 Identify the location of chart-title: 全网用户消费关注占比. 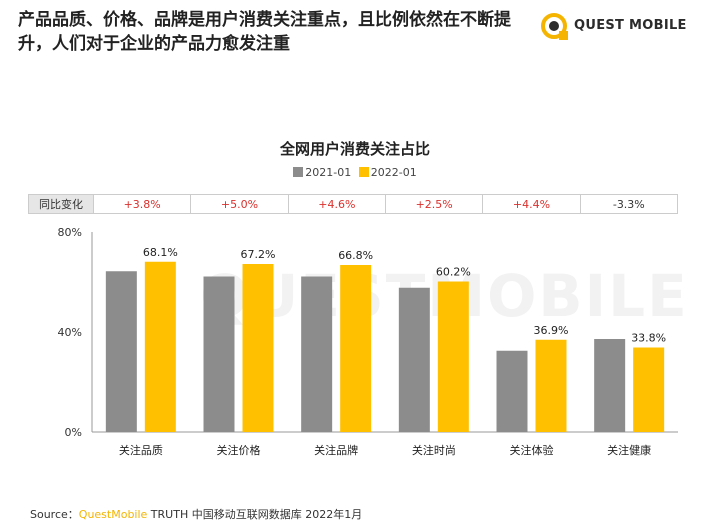
(354, 149).